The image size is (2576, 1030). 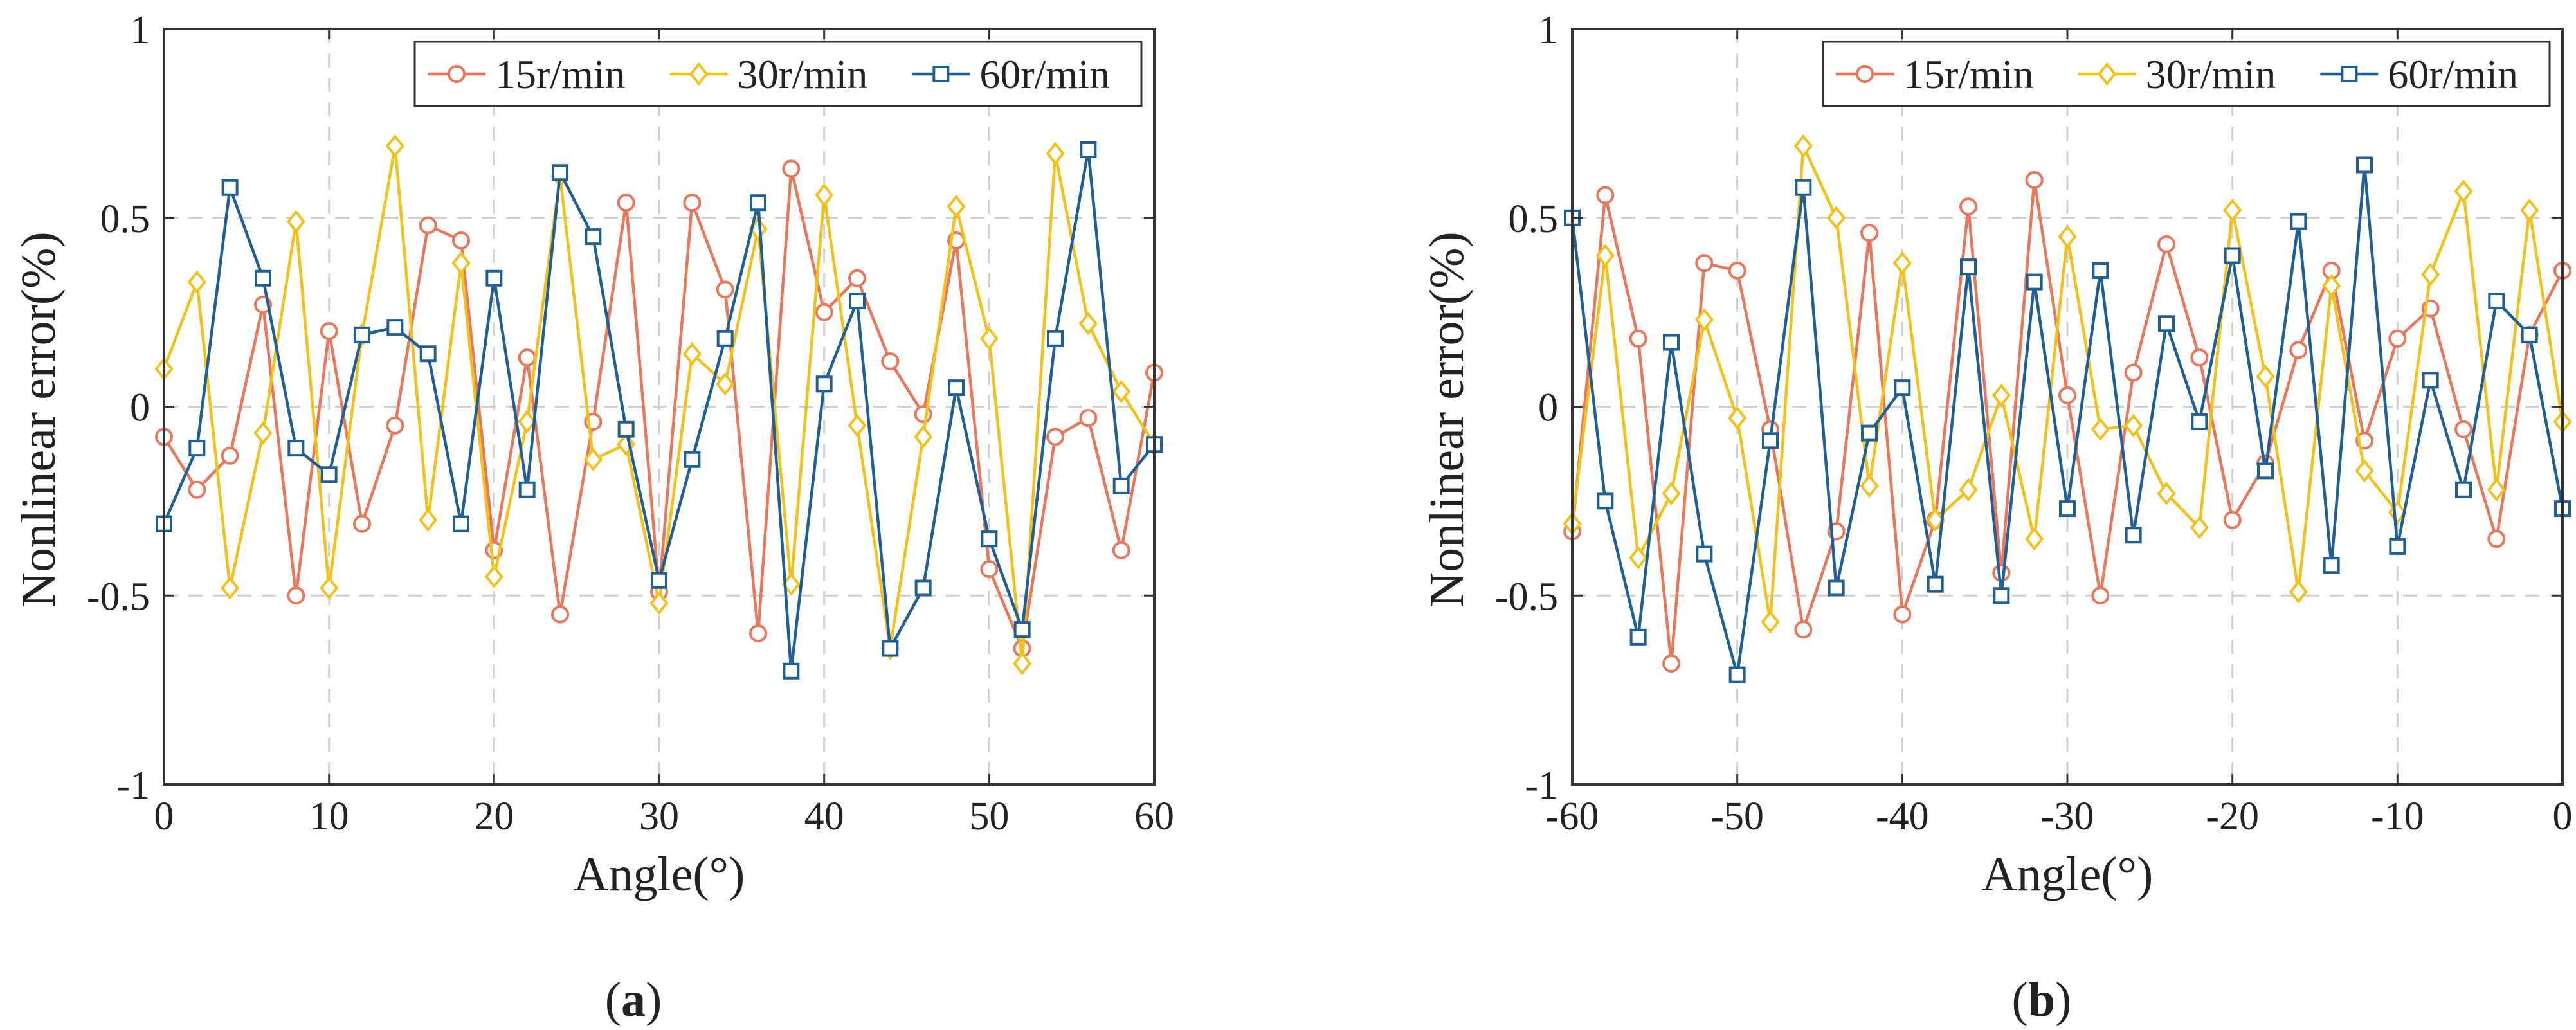 What do you see at coordinates (2397, 816) in the screenshot?
I see `x-tick-label: -10` at bounding box center [2397, 816].